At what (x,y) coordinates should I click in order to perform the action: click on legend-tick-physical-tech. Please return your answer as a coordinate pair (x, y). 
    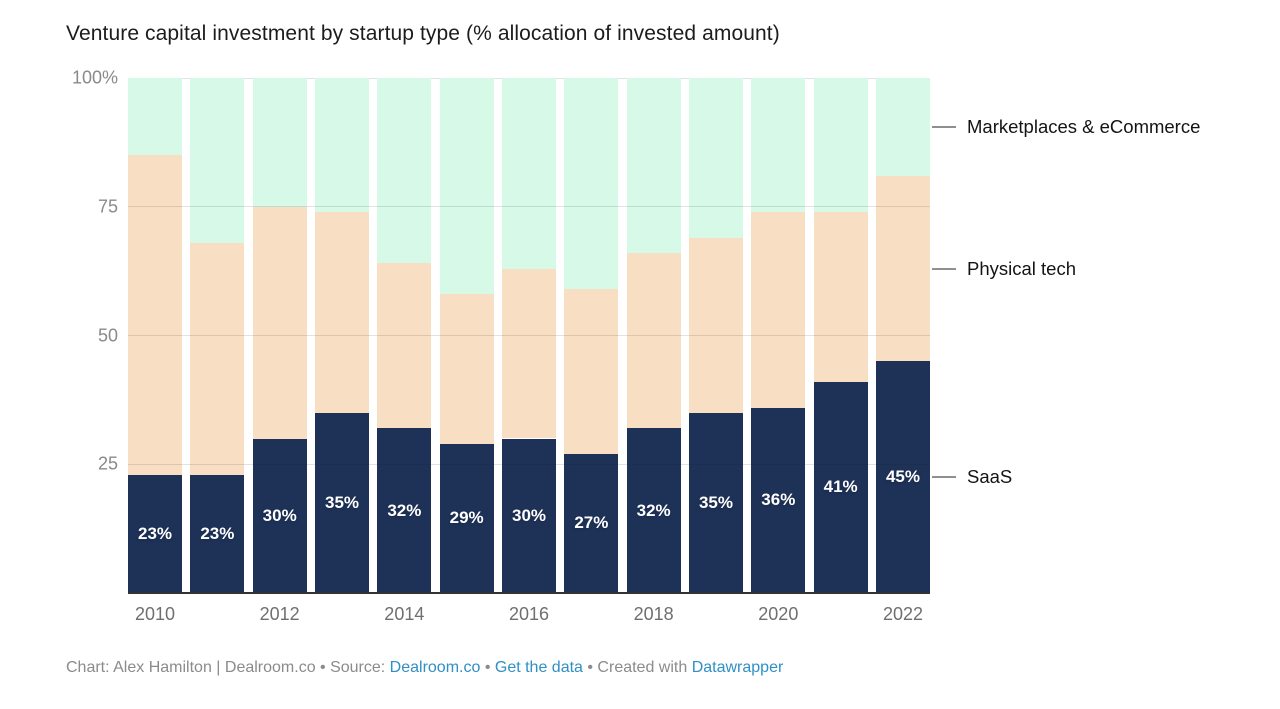
    Looking at the image, I should click on (944, 268).